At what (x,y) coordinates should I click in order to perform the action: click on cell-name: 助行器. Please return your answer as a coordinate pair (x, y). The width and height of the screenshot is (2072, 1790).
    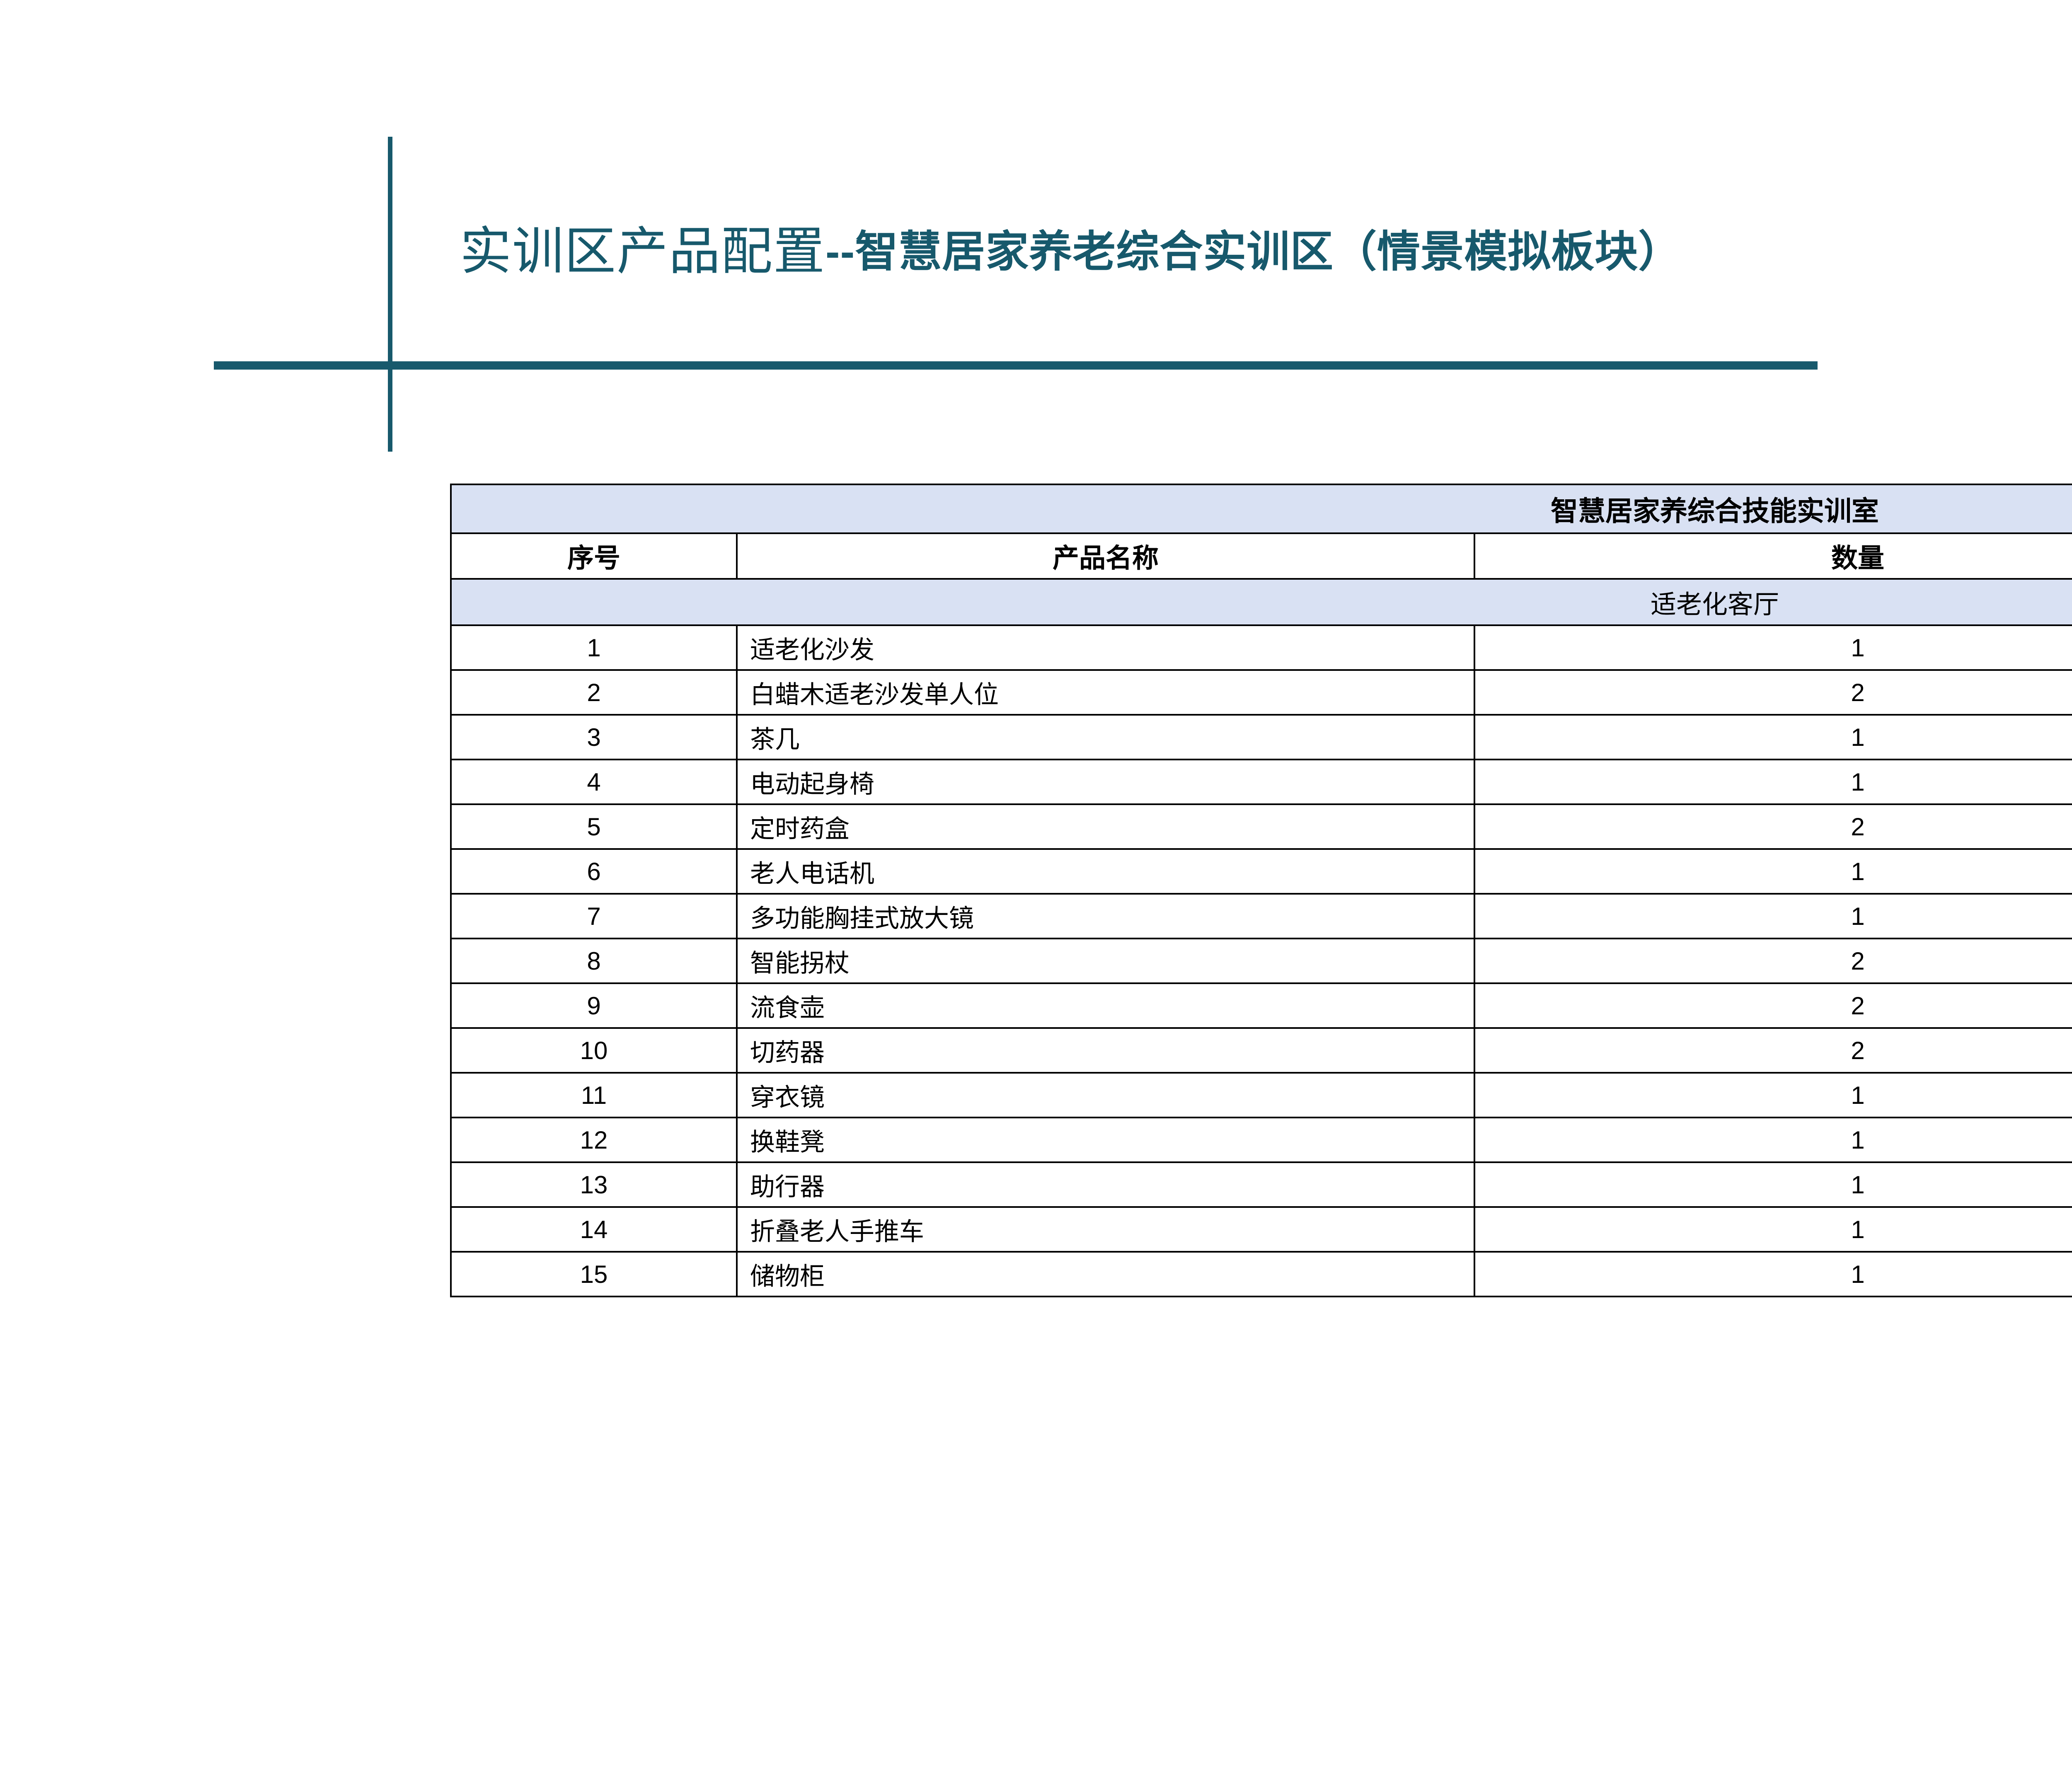
    Looking at the image, I should click on (1105, 1184).